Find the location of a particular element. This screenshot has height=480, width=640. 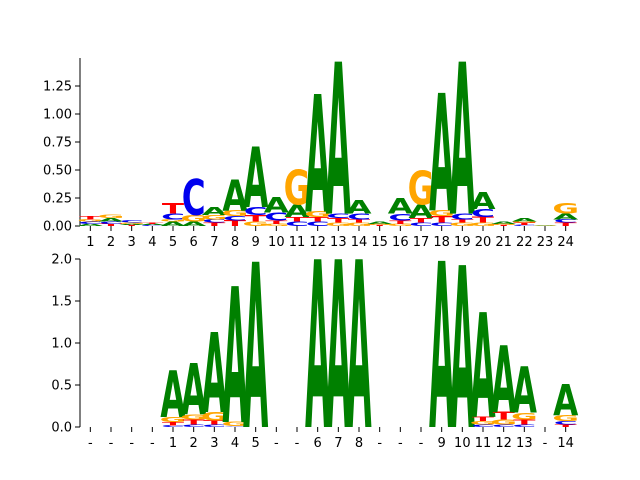

x-tick-label: 23 is located at coordinates (545, 242).